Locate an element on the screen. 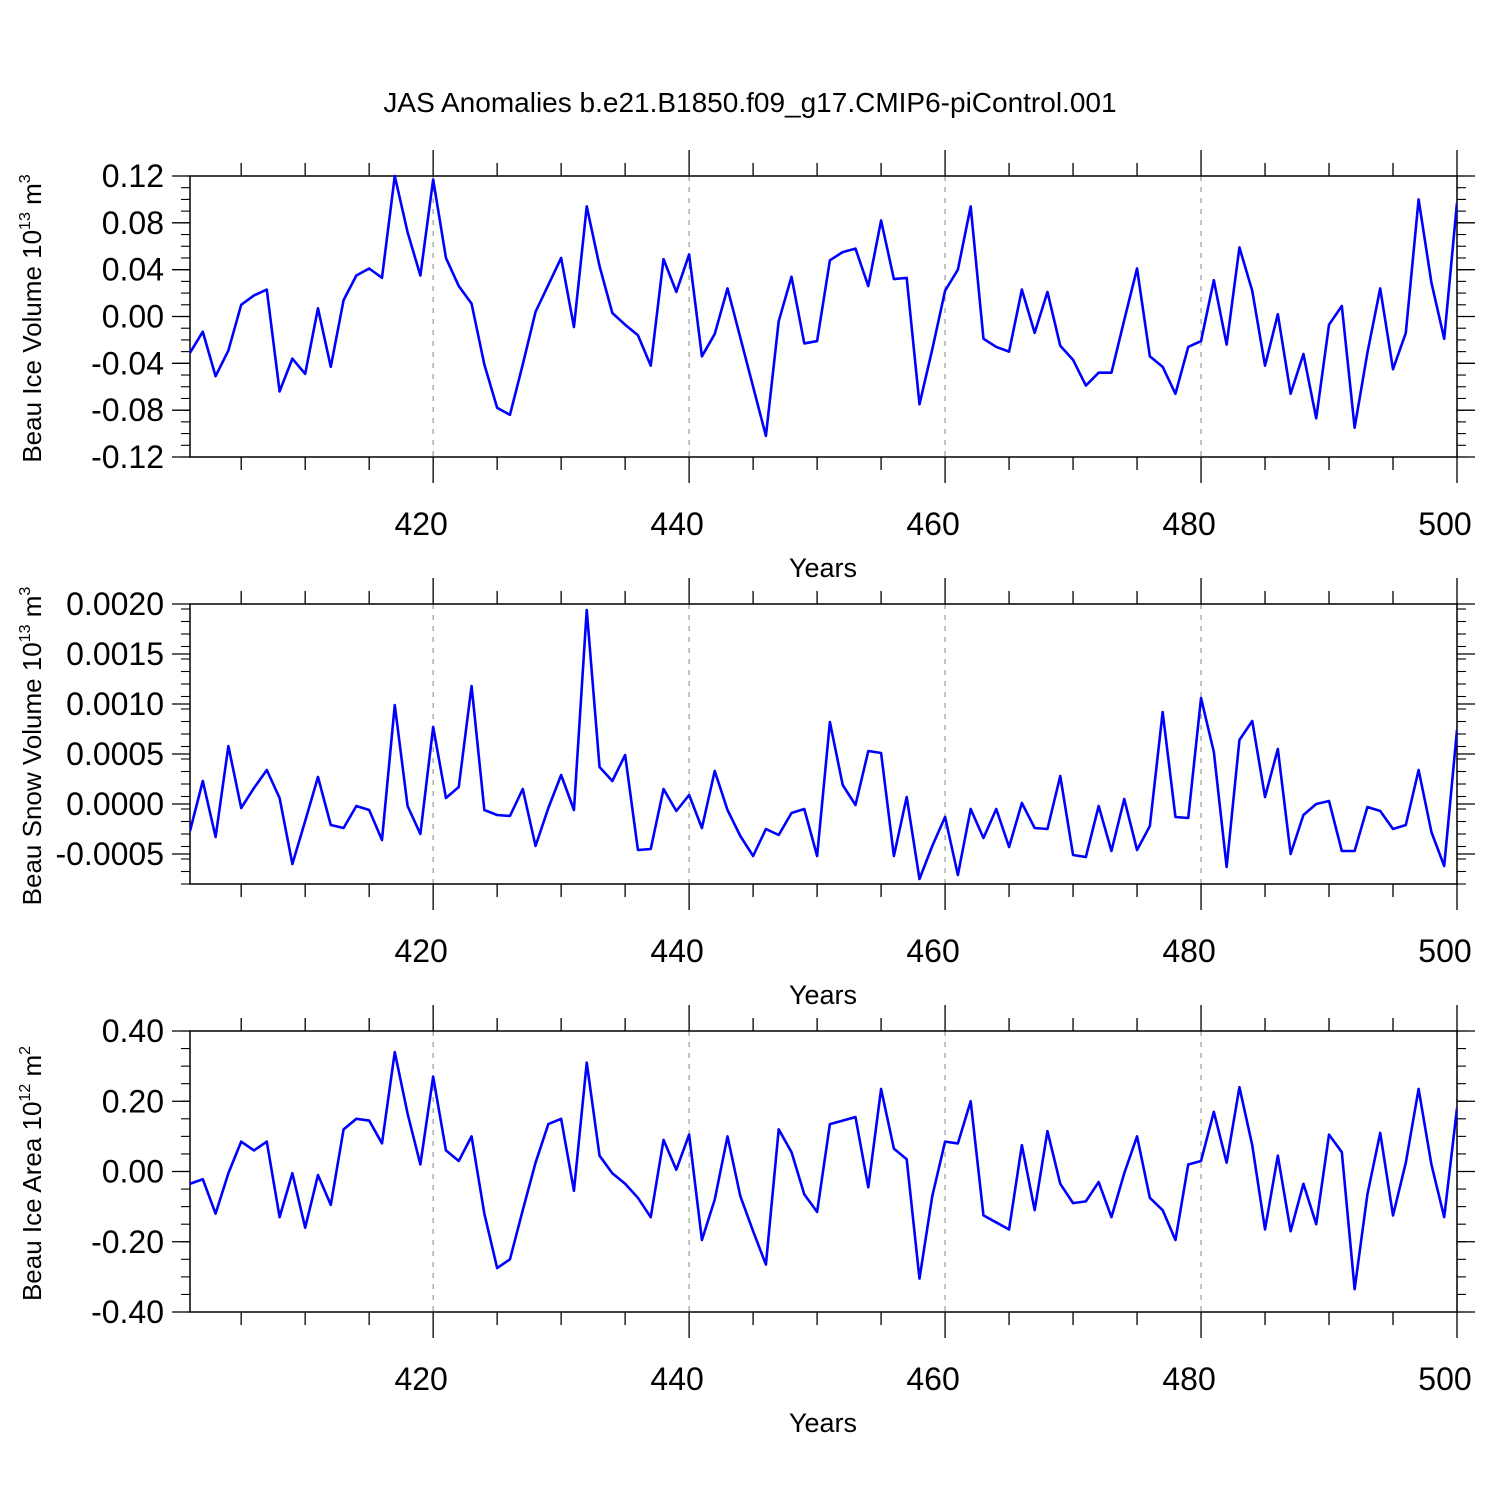 The image size is (1500, 1500). y-label-superscript: 2 is located at coordinates (25, 1050).